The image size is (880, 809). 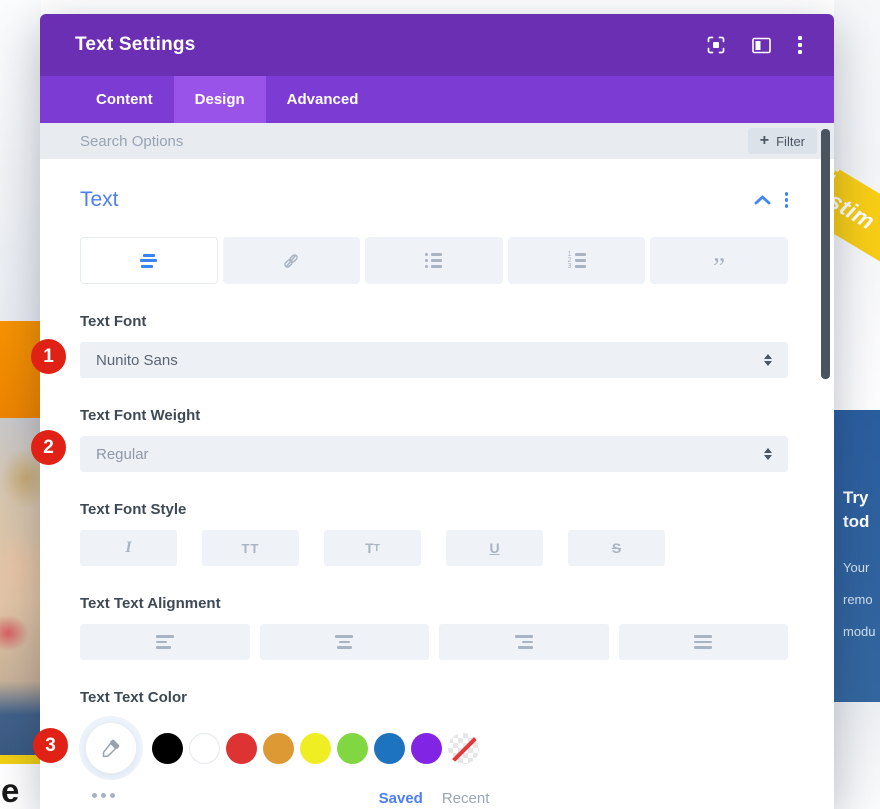 I want to click on uppercase-icon: TT, so click(x=250, y=548).